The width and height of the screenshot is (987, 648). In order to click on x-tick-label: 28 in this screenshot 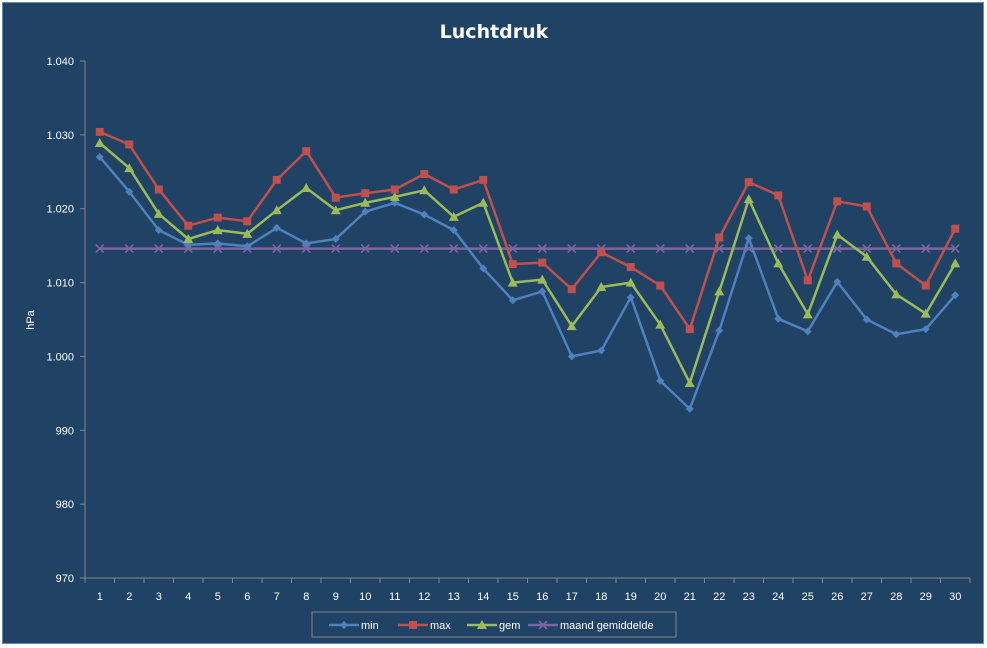, I will do `click(896, 597)`.